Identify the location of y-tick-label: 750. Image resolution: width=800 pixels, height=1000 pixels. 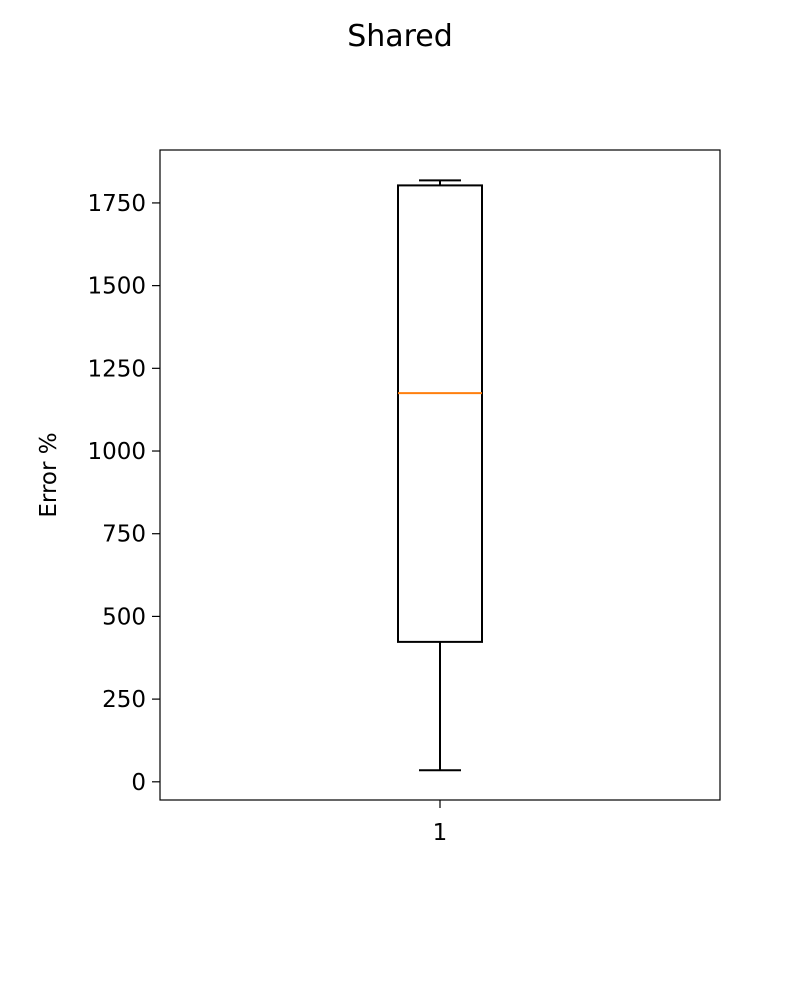
(124, 535).